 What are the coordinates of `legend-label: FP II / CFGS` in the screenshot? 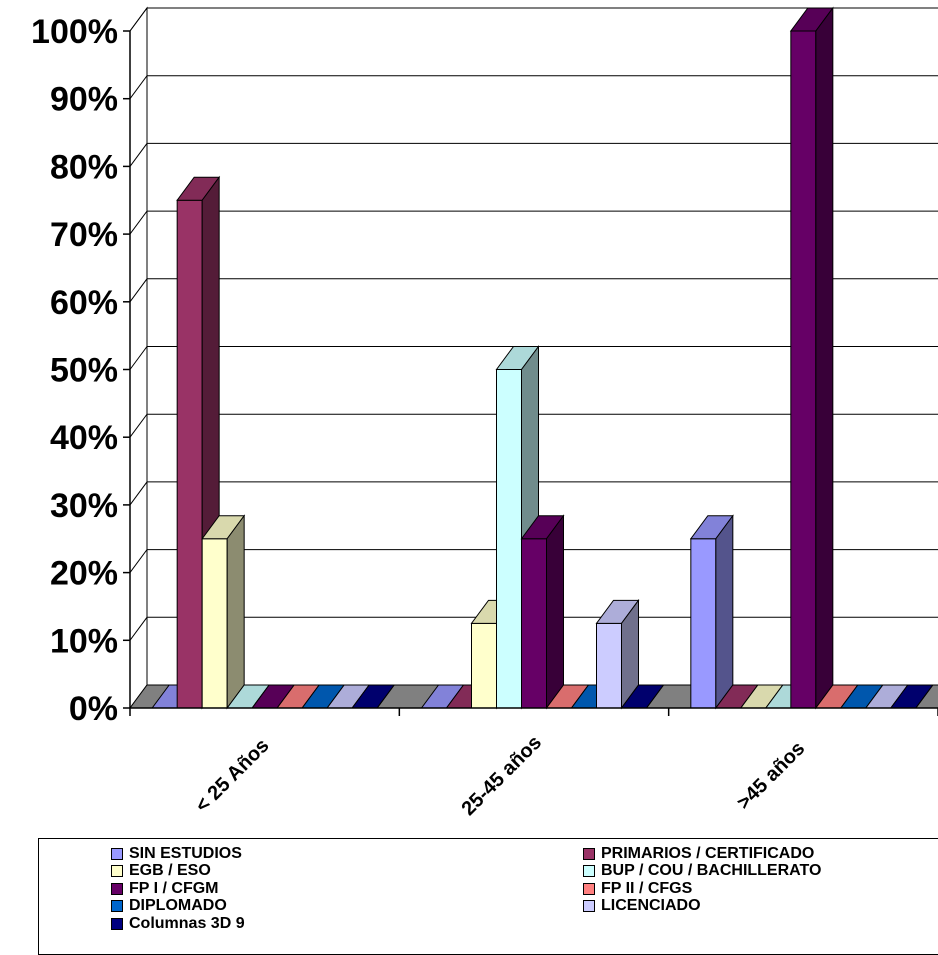 It's located at (647, 888).